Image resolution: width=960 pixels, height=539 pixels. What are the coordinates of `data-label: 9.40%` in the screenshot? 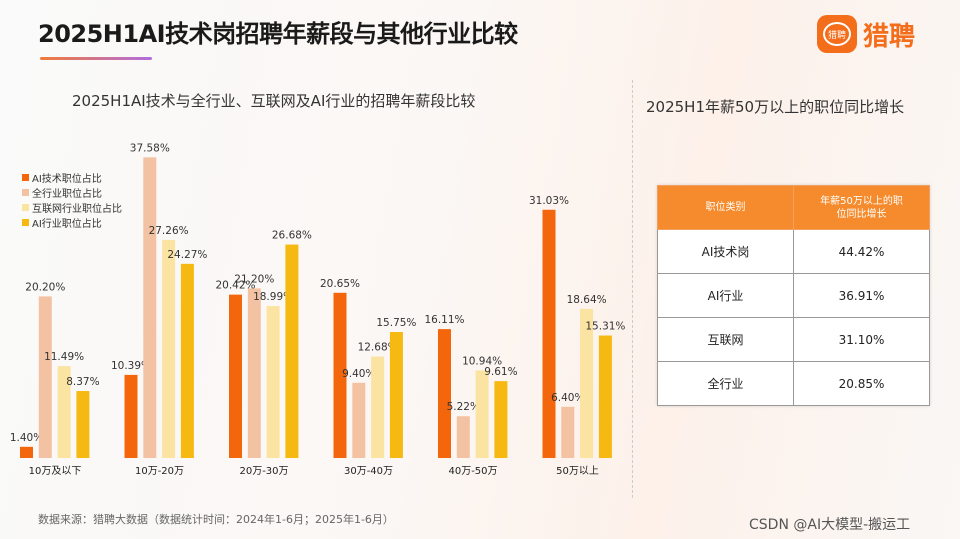 It's located at (358, 374).